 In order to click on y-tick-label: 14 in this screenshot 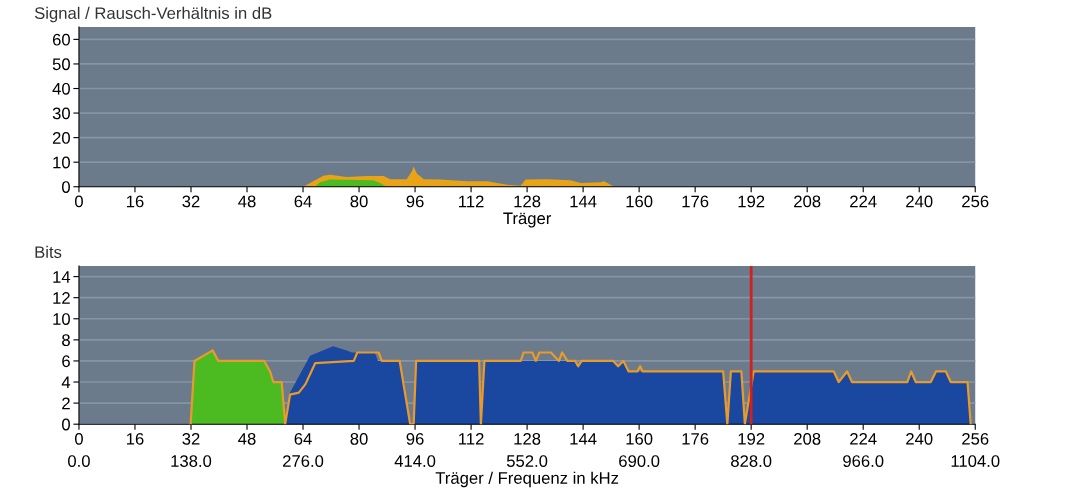, I will do `click(62, 277)`.